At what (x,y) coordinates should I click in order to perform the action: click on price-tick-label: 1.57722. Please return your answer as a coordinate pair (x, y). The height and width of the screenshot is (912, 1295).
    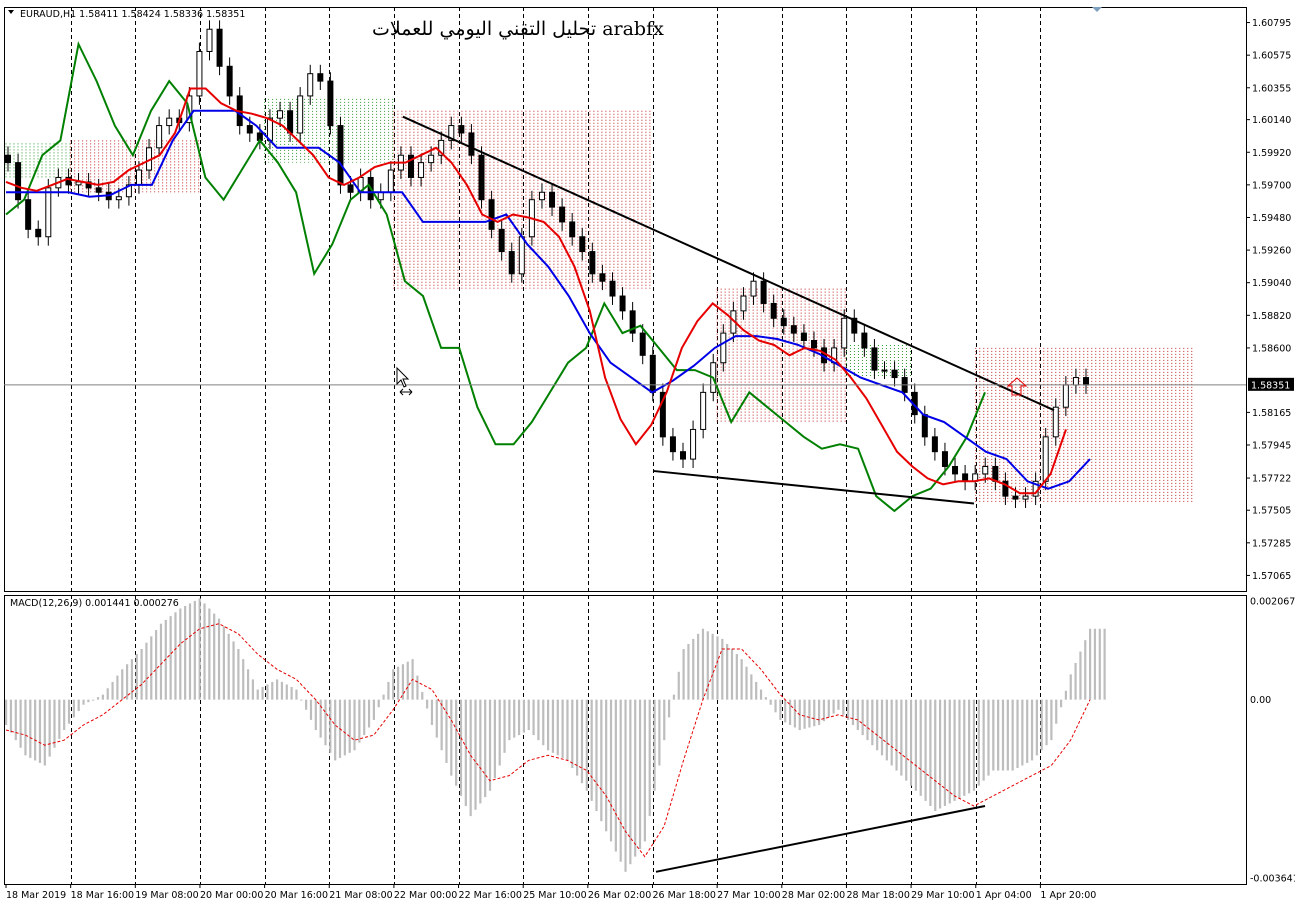
    Looking at the image, I should click on (1271, 479).